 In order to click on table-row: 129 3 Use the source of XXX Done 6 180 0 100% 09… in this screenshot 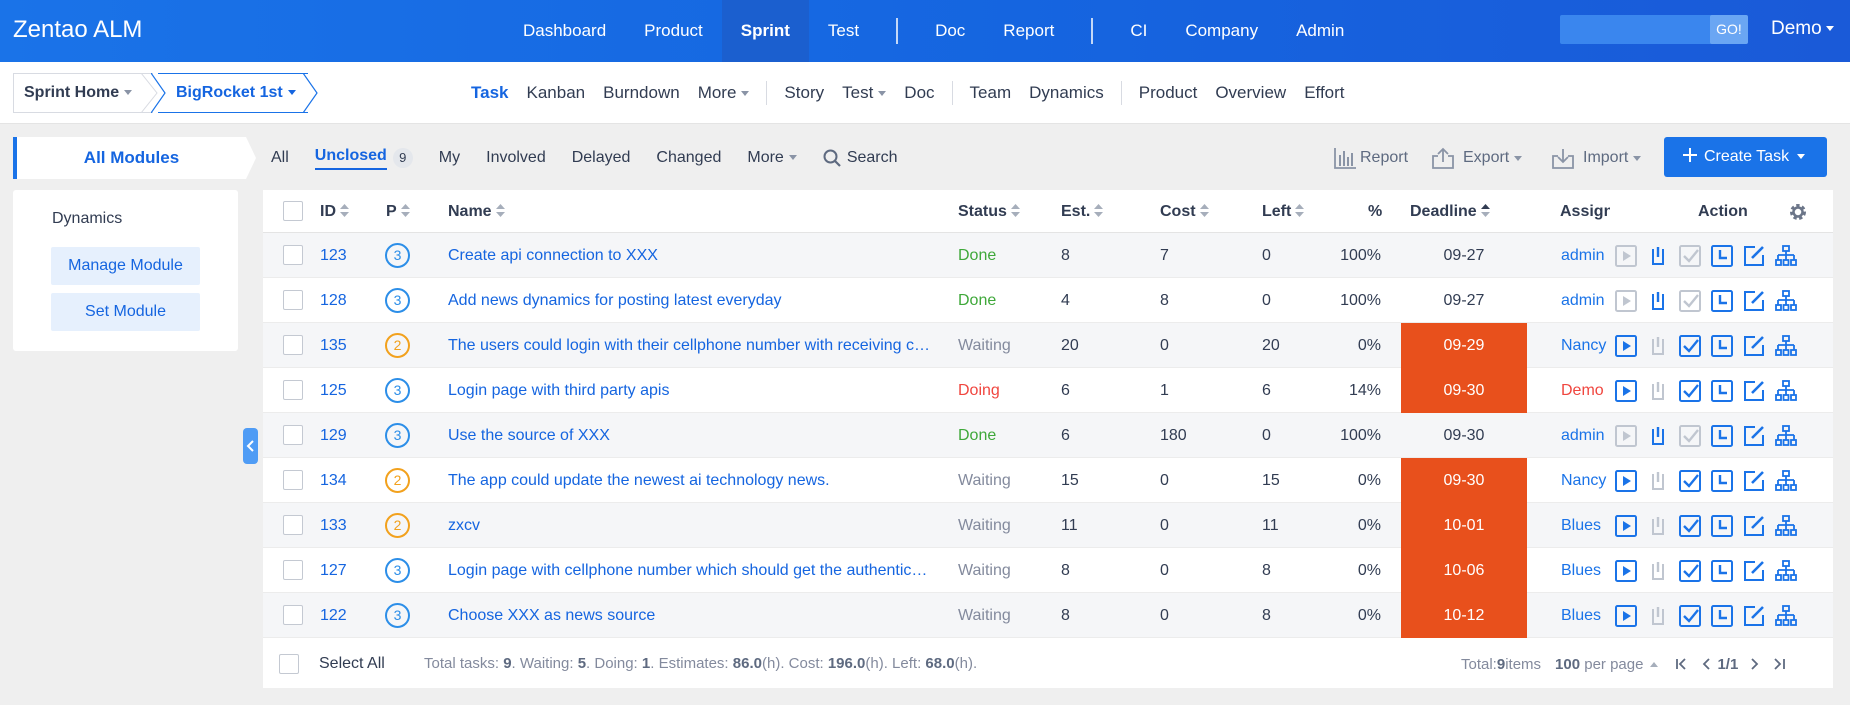, I will do `click(1048, 435)`.